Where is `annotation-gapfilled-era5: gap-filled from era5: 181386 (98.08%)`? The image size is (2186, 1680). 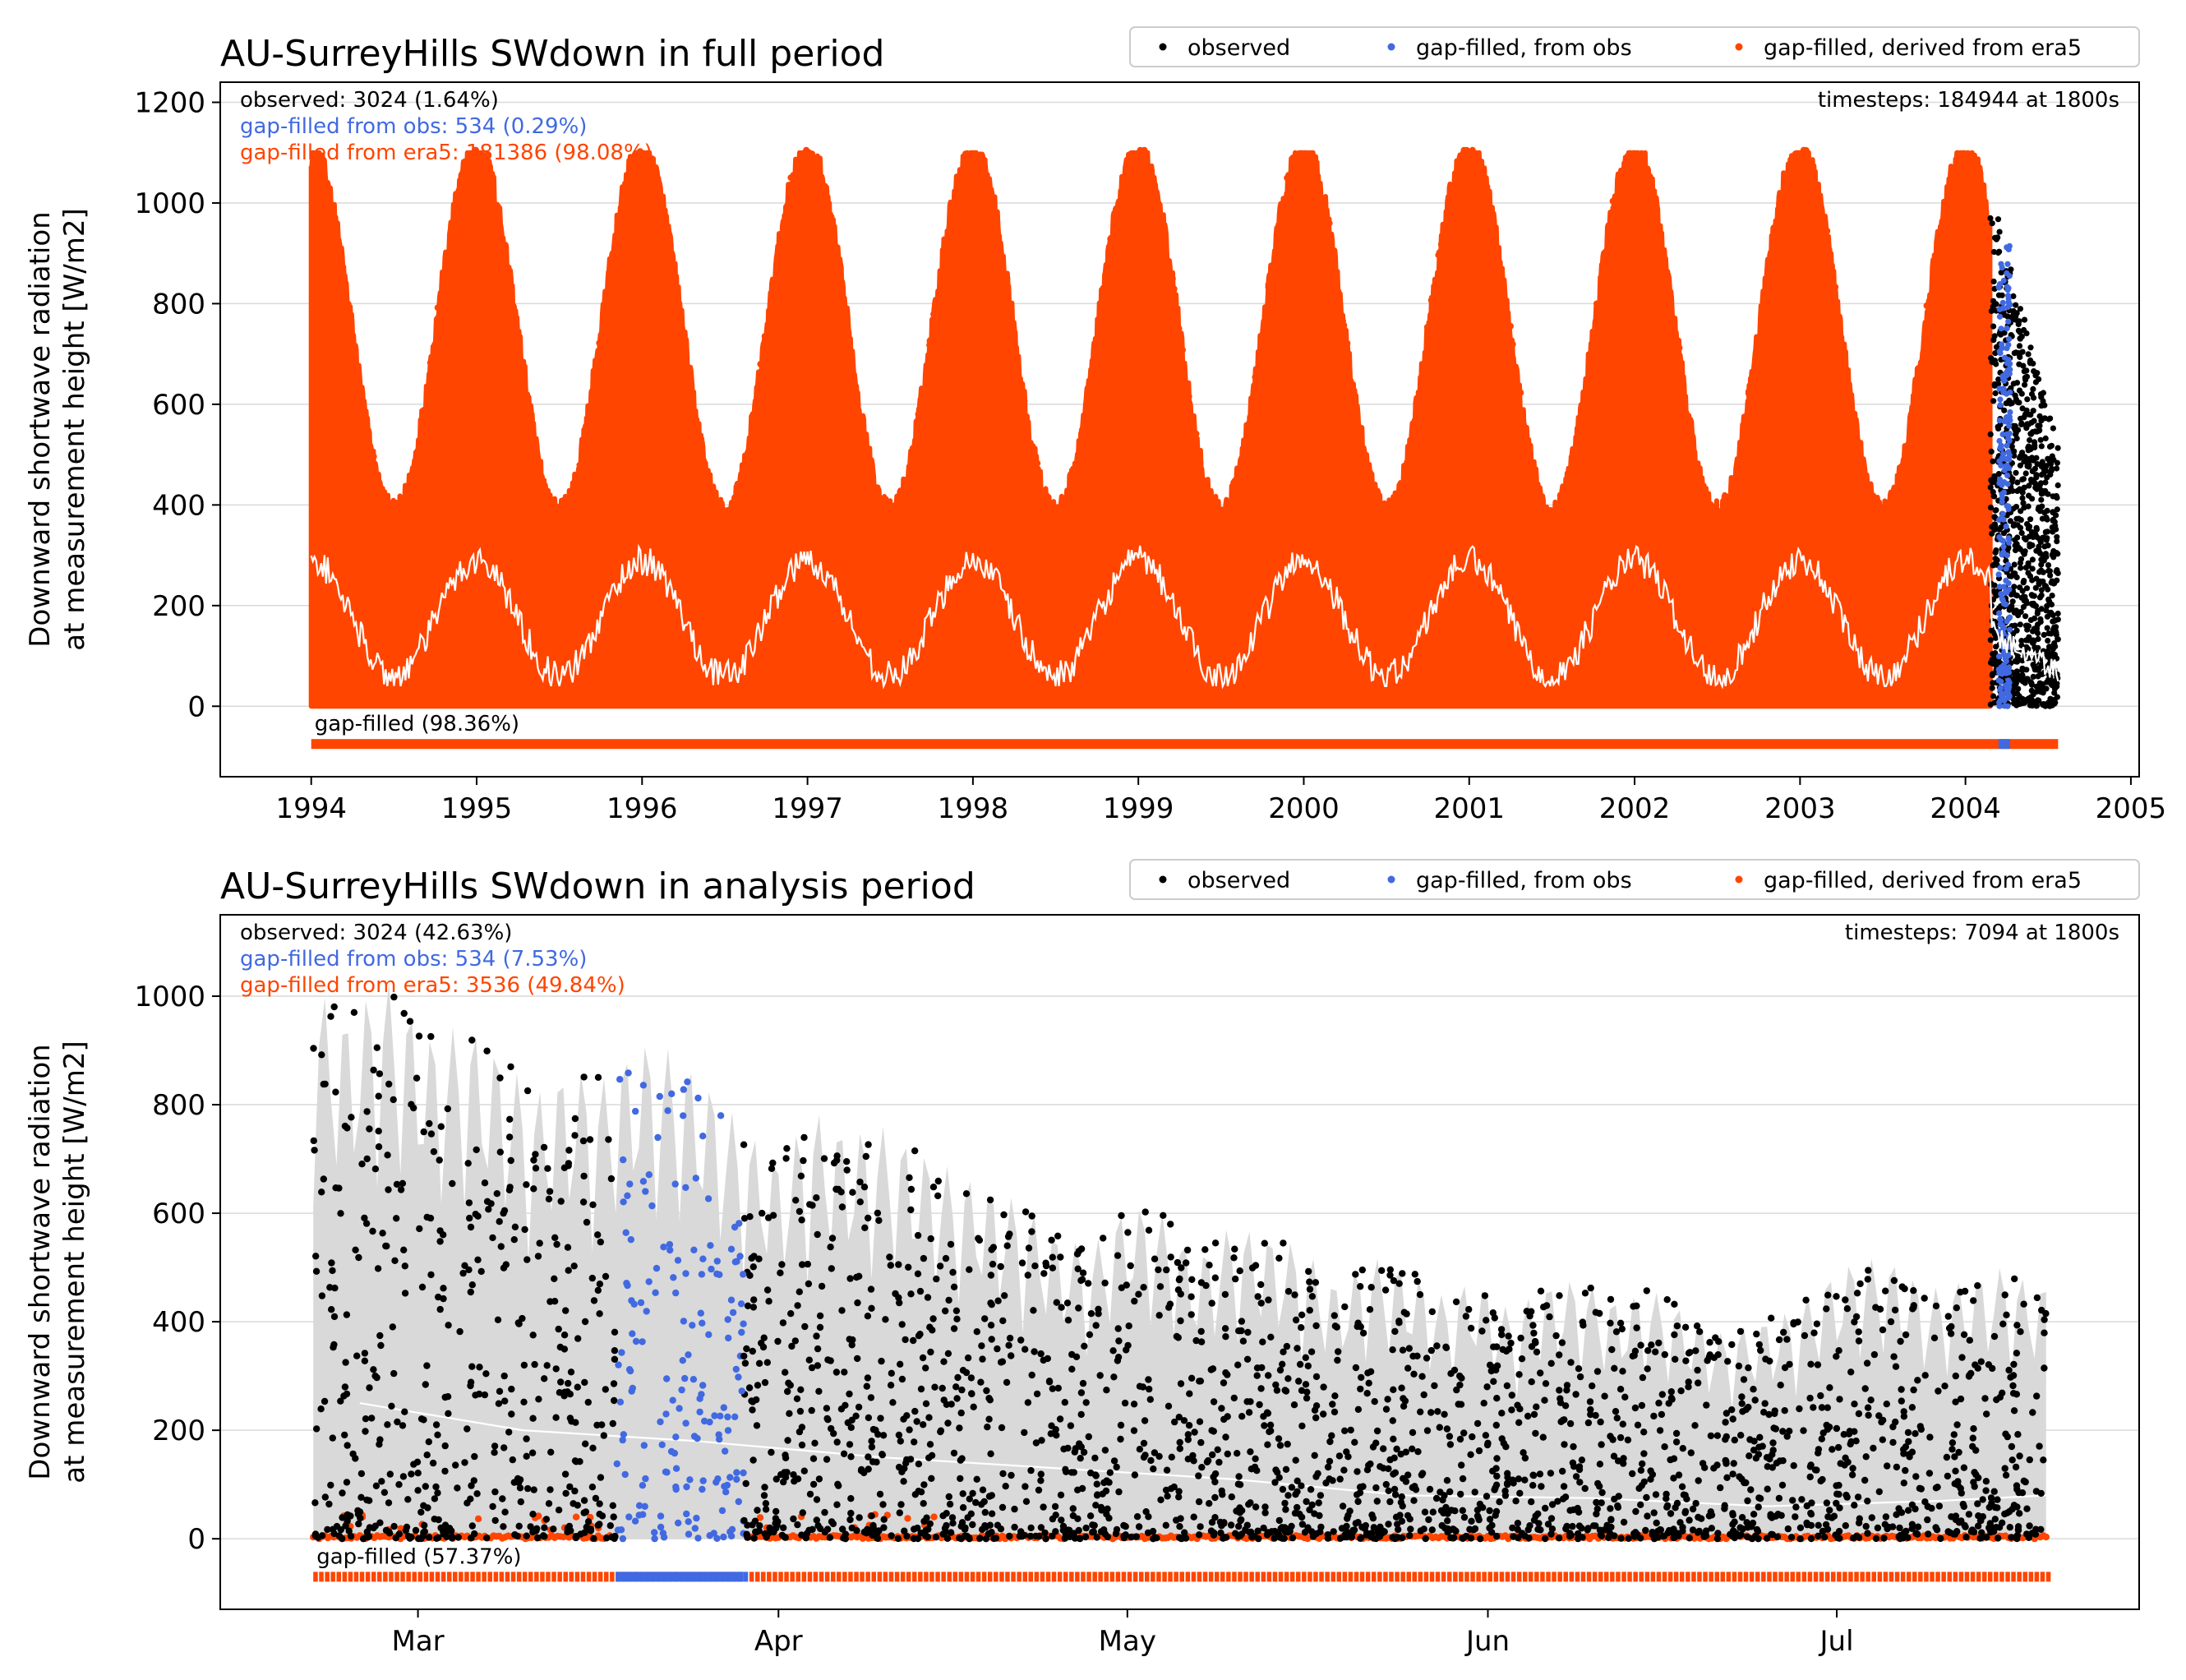
annotation-gapfilled-era5: gap-filled from era5: 181386 (98.08%) is located at coordinates (446, 153).